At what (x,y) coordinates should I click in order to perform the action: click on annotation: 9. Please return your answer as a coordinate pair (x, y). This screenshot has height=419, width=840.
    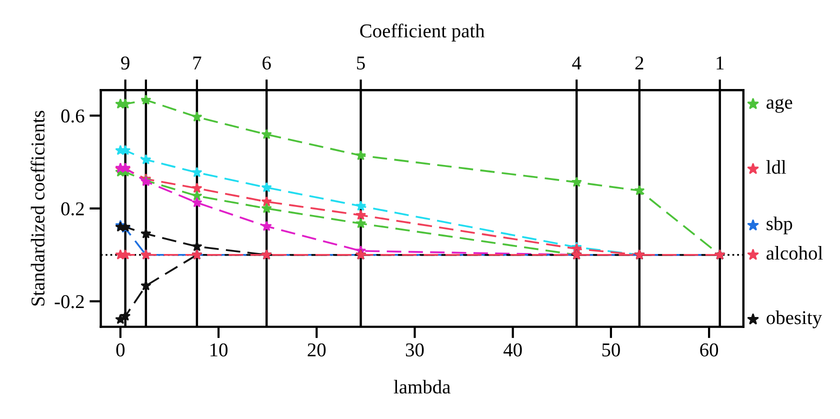
    Looking at the image, I should click on (125, 63).